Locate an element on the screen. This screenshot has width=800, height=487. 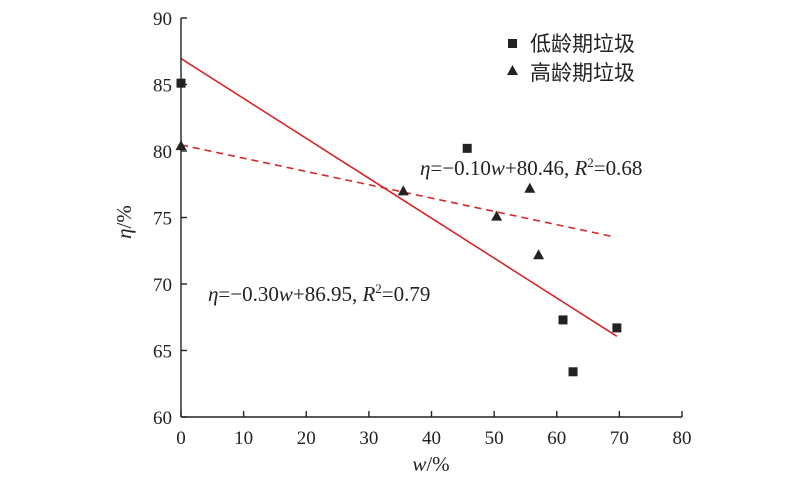
y-ticks: 60 65 70 75 80 85 90 is located at coordinates (170, 219).